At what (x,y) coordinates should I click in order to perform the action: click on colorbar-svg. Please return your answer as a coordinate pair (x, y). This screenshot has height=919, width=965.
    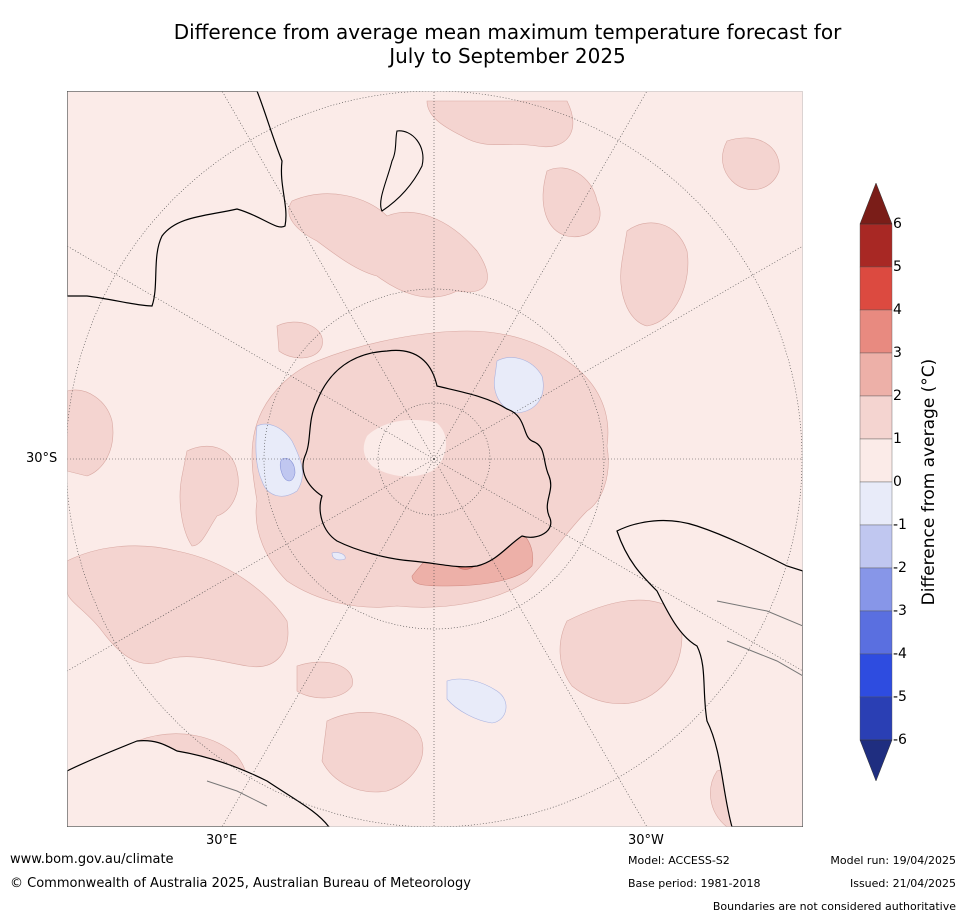
    Looking at the image, I should click on (876, 482).